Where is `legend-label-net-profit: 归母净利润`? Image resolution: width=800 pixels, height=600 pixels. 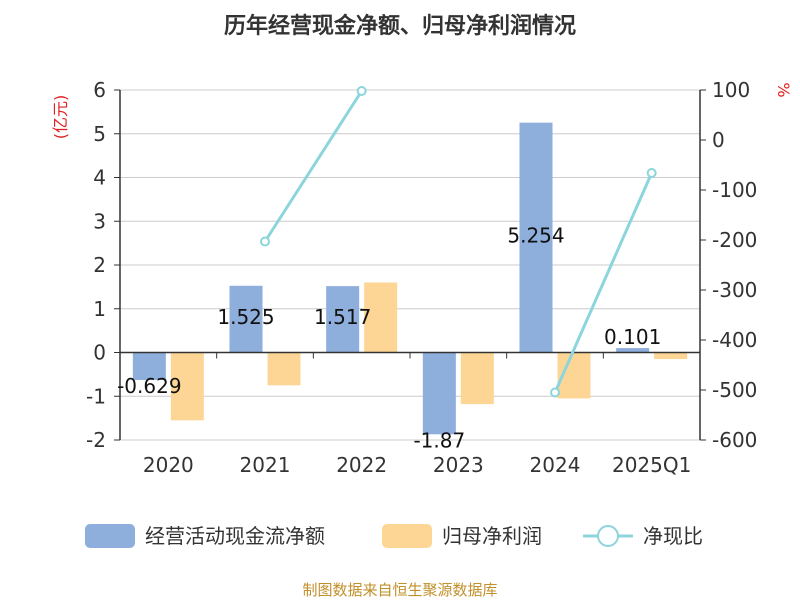
legend-label-net-profit: 归母净利润 is located at coordinates (492, 536).